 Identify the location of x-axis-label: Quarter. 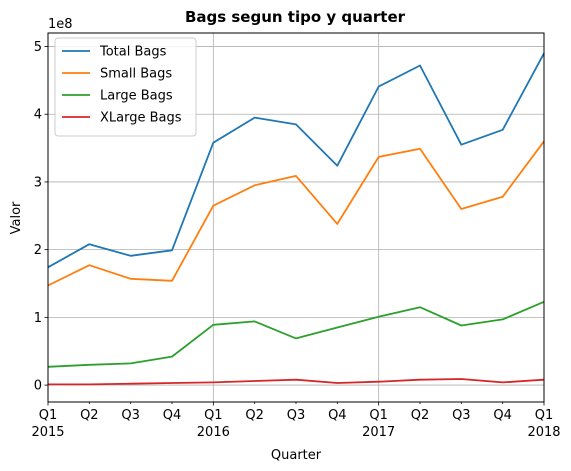
(296, 455).